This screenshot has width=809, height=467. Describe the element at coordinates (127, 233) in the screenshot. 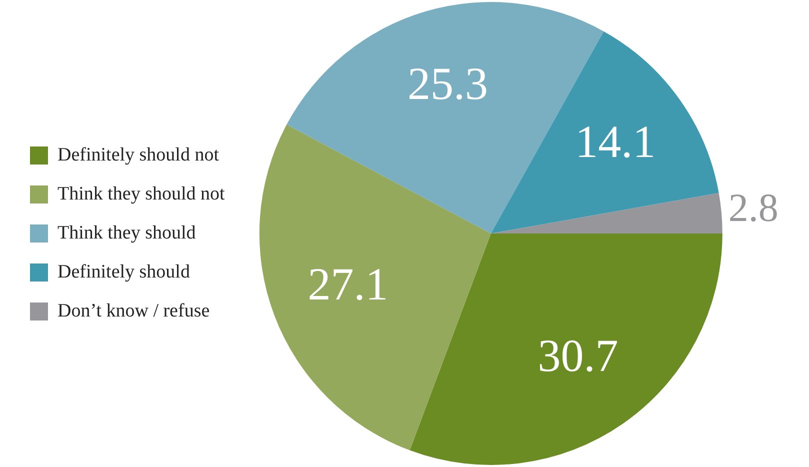

I see `legend-label: Think they should` at that location.